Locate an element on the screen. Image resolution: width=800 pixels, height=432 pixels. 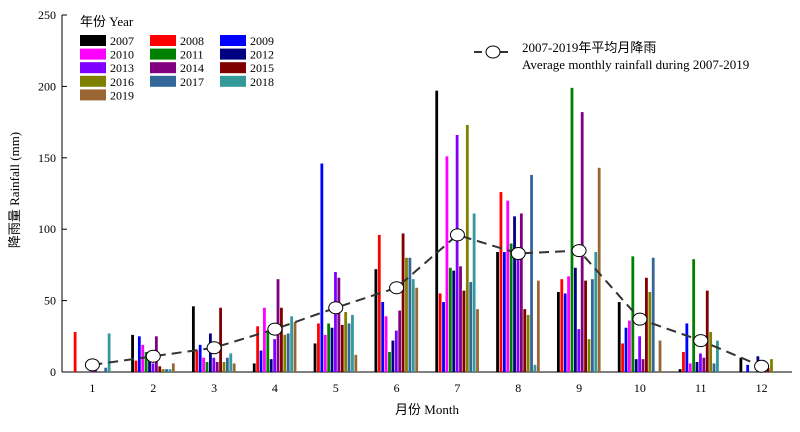
legend-swatch-2013 is located at coordinates (93, 68).